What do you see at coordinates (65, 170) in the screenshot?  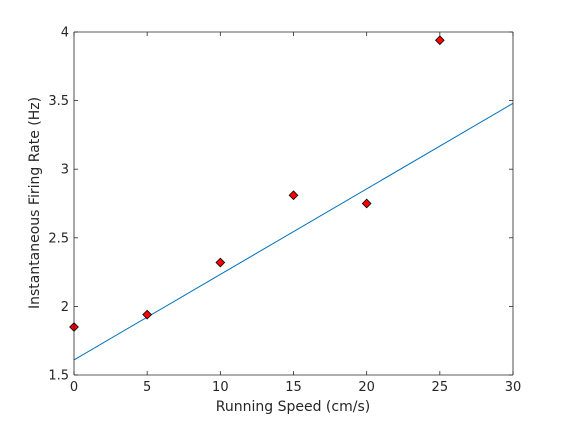 I see `y-tick-label: 3` at bounding box center [65, 170].